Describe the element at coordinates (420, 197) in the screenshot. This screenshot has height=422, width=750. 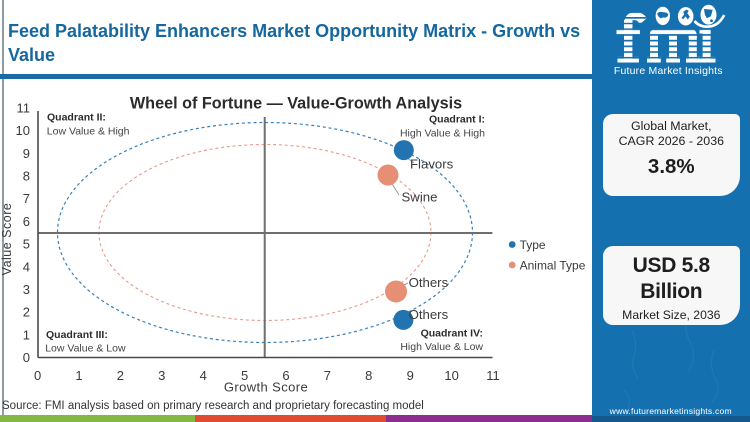
I see `svg-text: Swine` at that location.